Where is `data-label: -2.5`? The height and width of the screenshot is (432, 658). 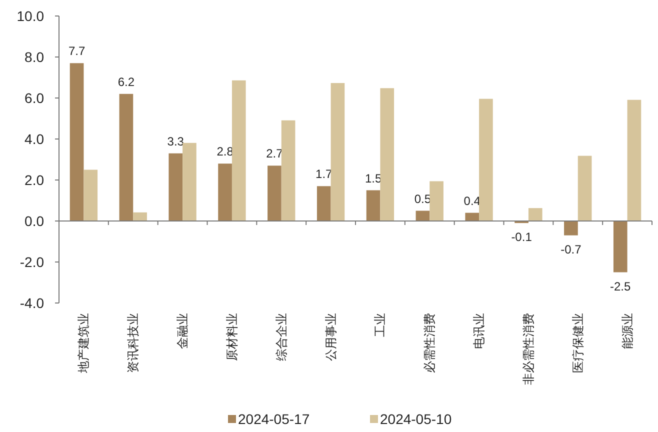 data-label: -2.5 is located at coordinates (621, 286).